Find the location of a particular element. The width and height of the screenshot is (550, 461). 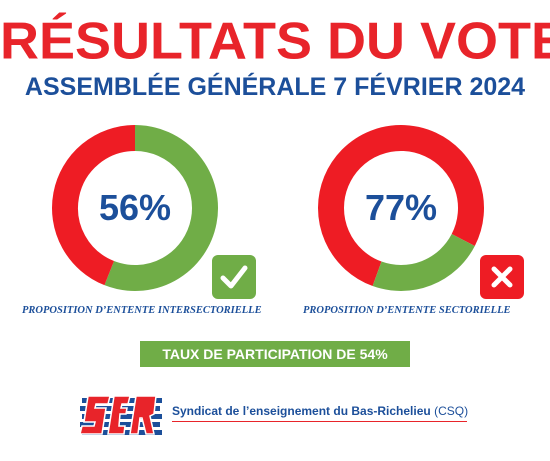

logo-letter-s is located at coordinates (95, 415).